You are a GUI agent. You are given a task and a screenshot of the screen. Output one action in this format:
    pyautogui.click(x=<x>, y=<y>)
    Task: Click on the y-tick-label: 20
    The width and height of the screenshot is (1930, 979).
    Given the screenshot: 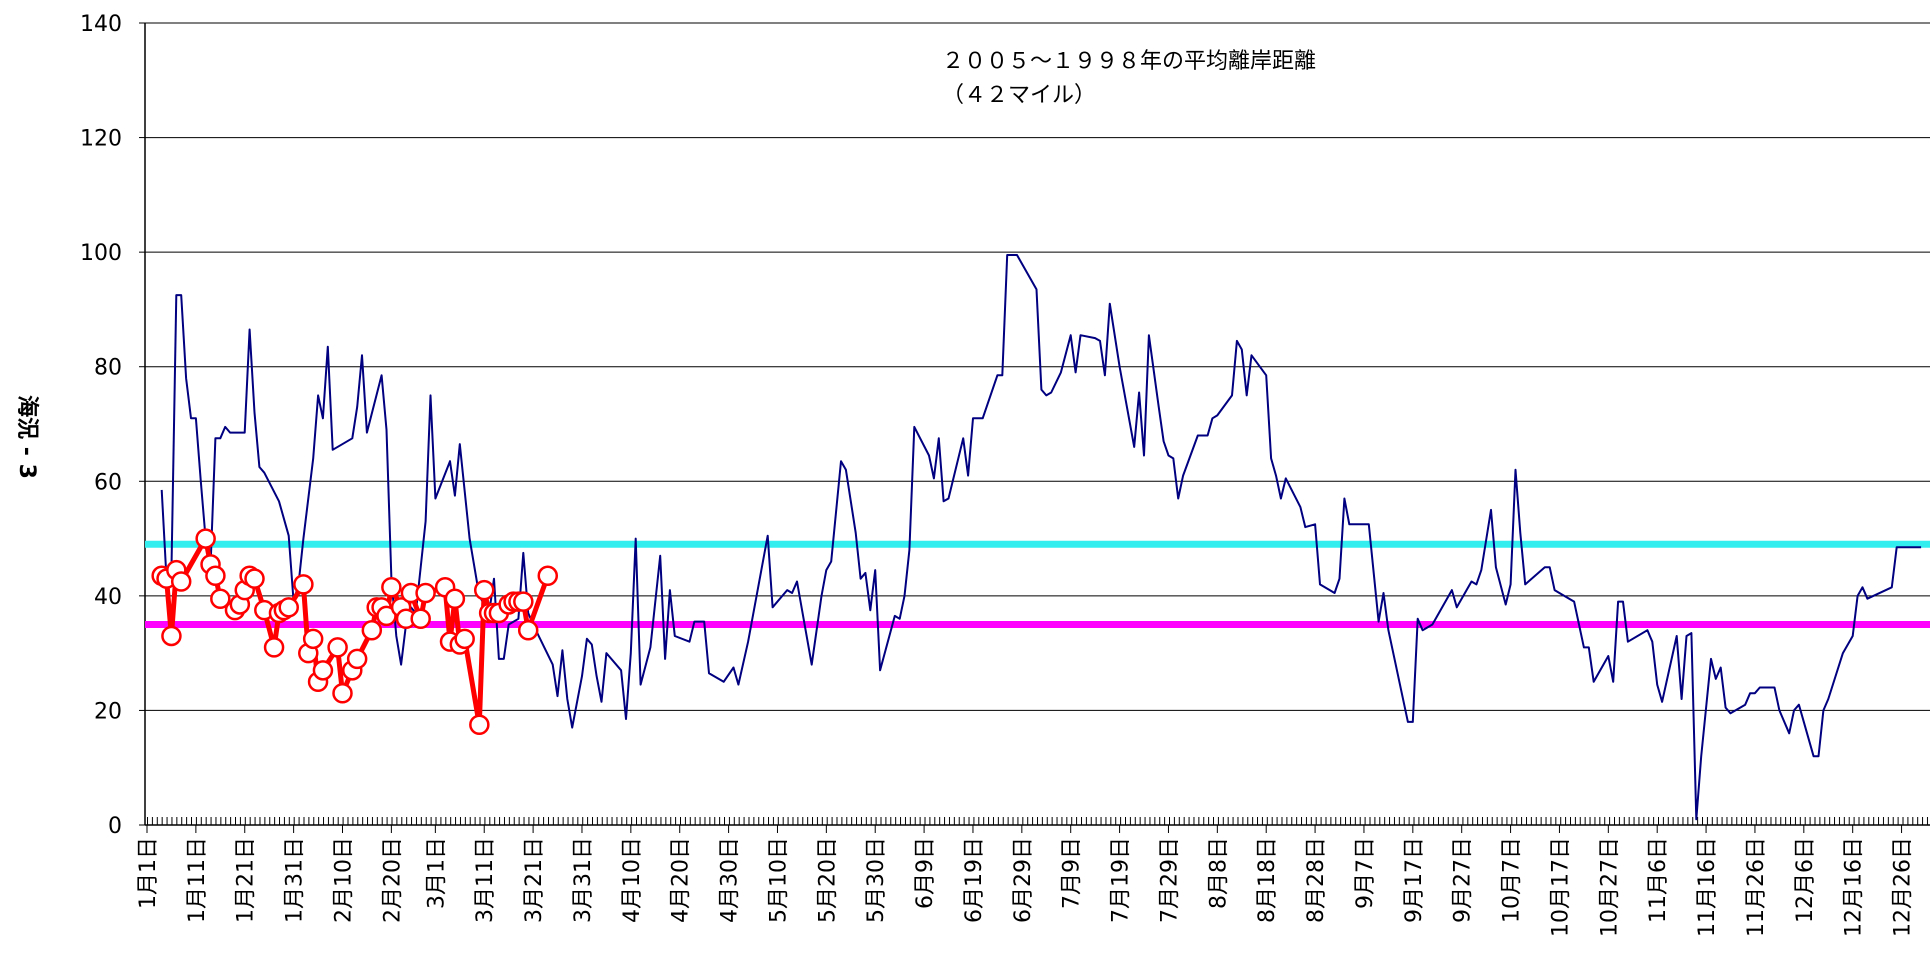 What is the action you would take?
    pyautogui.click(x=108, y=711)
    